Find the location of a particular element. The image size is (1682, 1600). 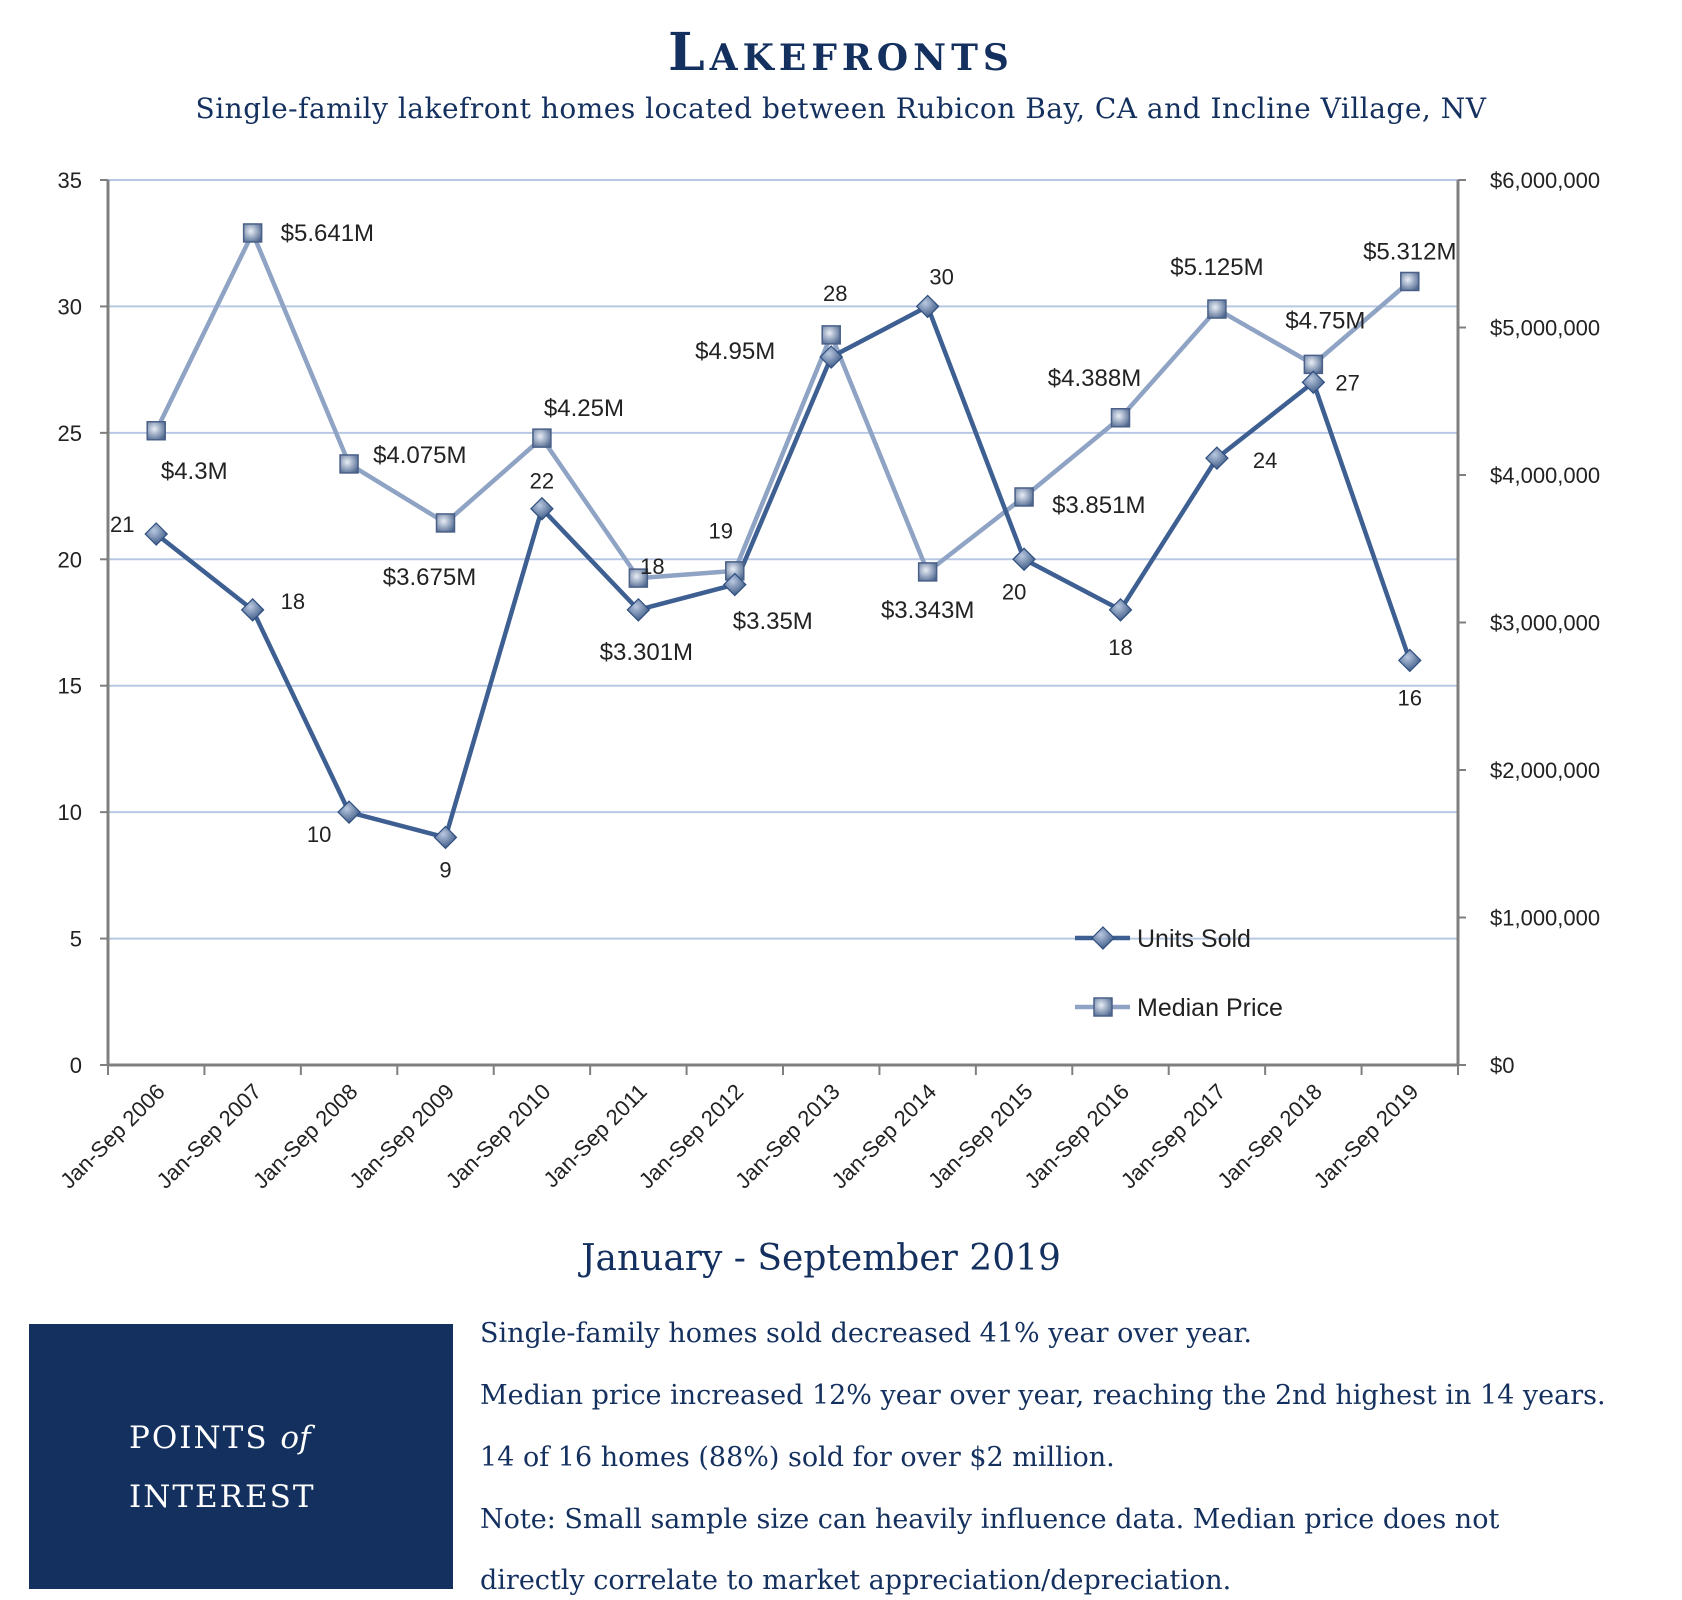

poi-heading-line1: POINTS of is located at coordinates (220, 1438).